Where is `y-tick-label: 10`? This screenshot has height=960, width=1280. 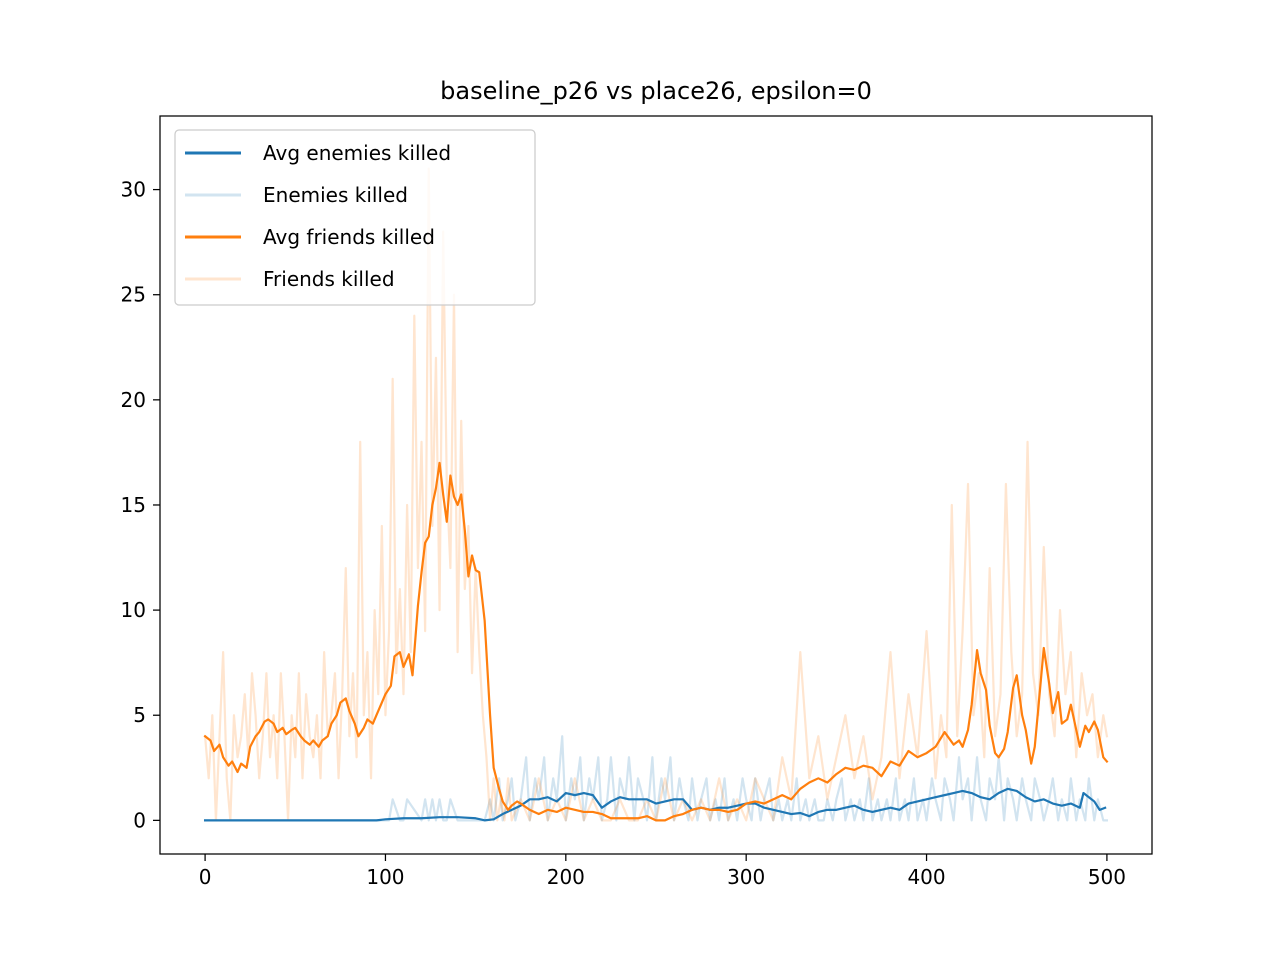 y-tick-label: 10 is located at coordinates (133, 610).